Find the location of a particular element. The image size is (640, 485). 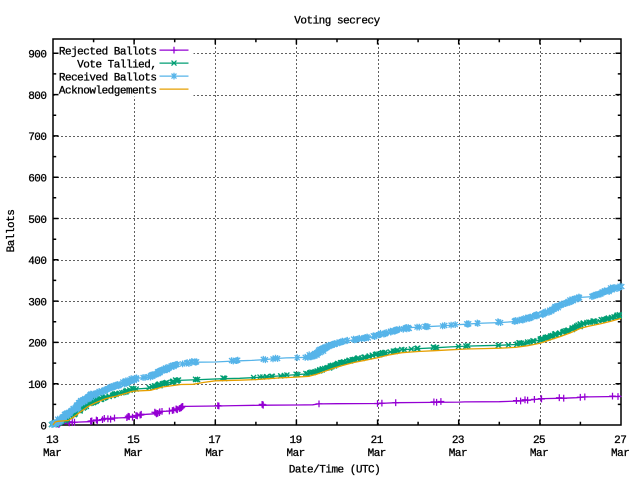

svg-text: 17 is located at coordinates (214, 441).